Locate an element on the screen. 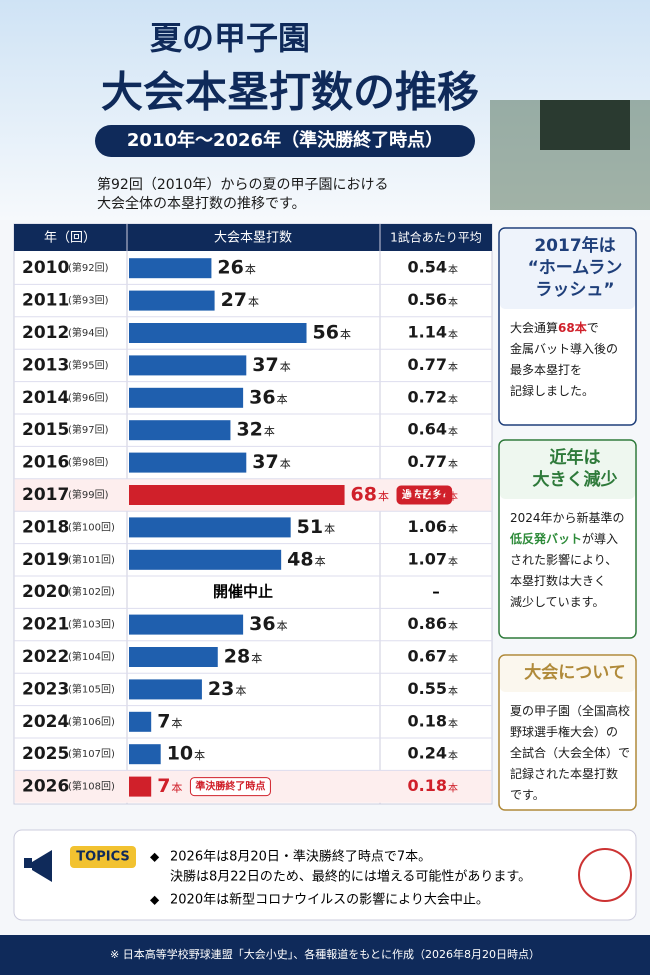 The image size is (650, 979). topics-box is located at coordinates (325, 875).